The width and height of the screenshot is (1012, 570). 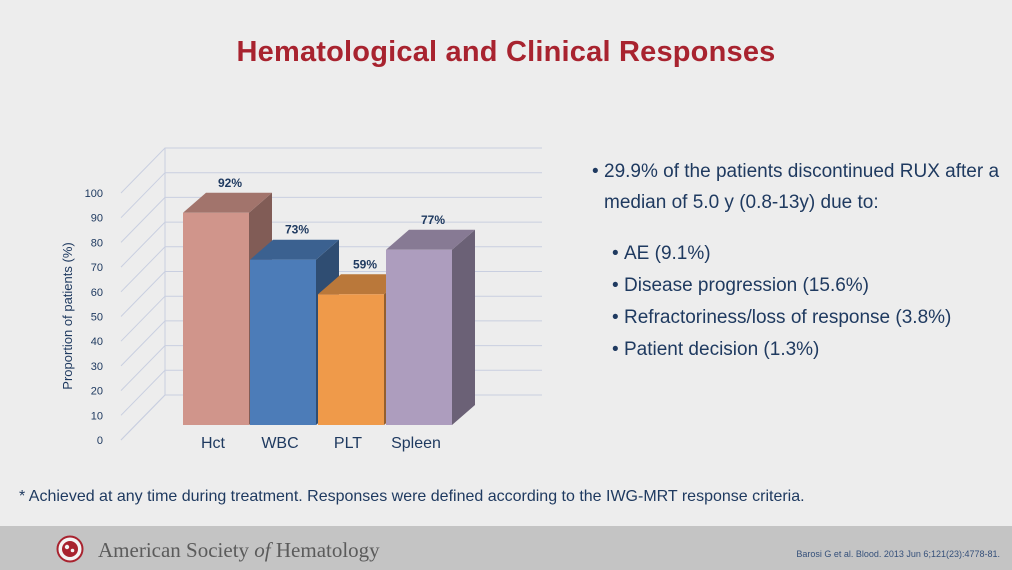 I want to click on y-tick-label: 100, so click(x=94, y=194).